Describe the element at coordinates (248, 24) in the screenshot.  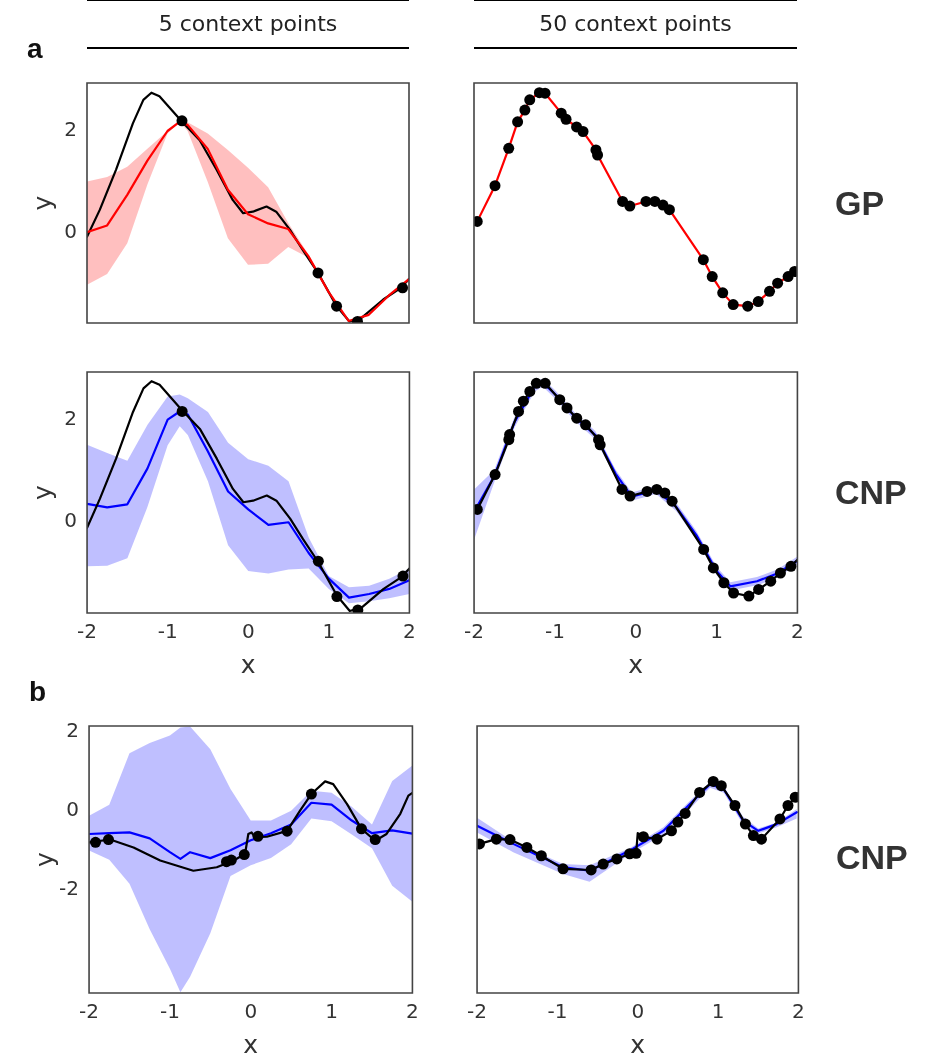
I see `chart-title: 5 context points` at that location.